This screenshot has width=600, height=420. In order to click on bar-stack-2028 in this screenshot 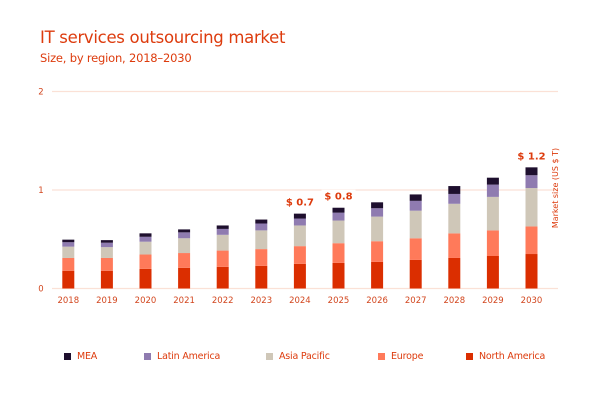, I will do `click(454, 237)`.